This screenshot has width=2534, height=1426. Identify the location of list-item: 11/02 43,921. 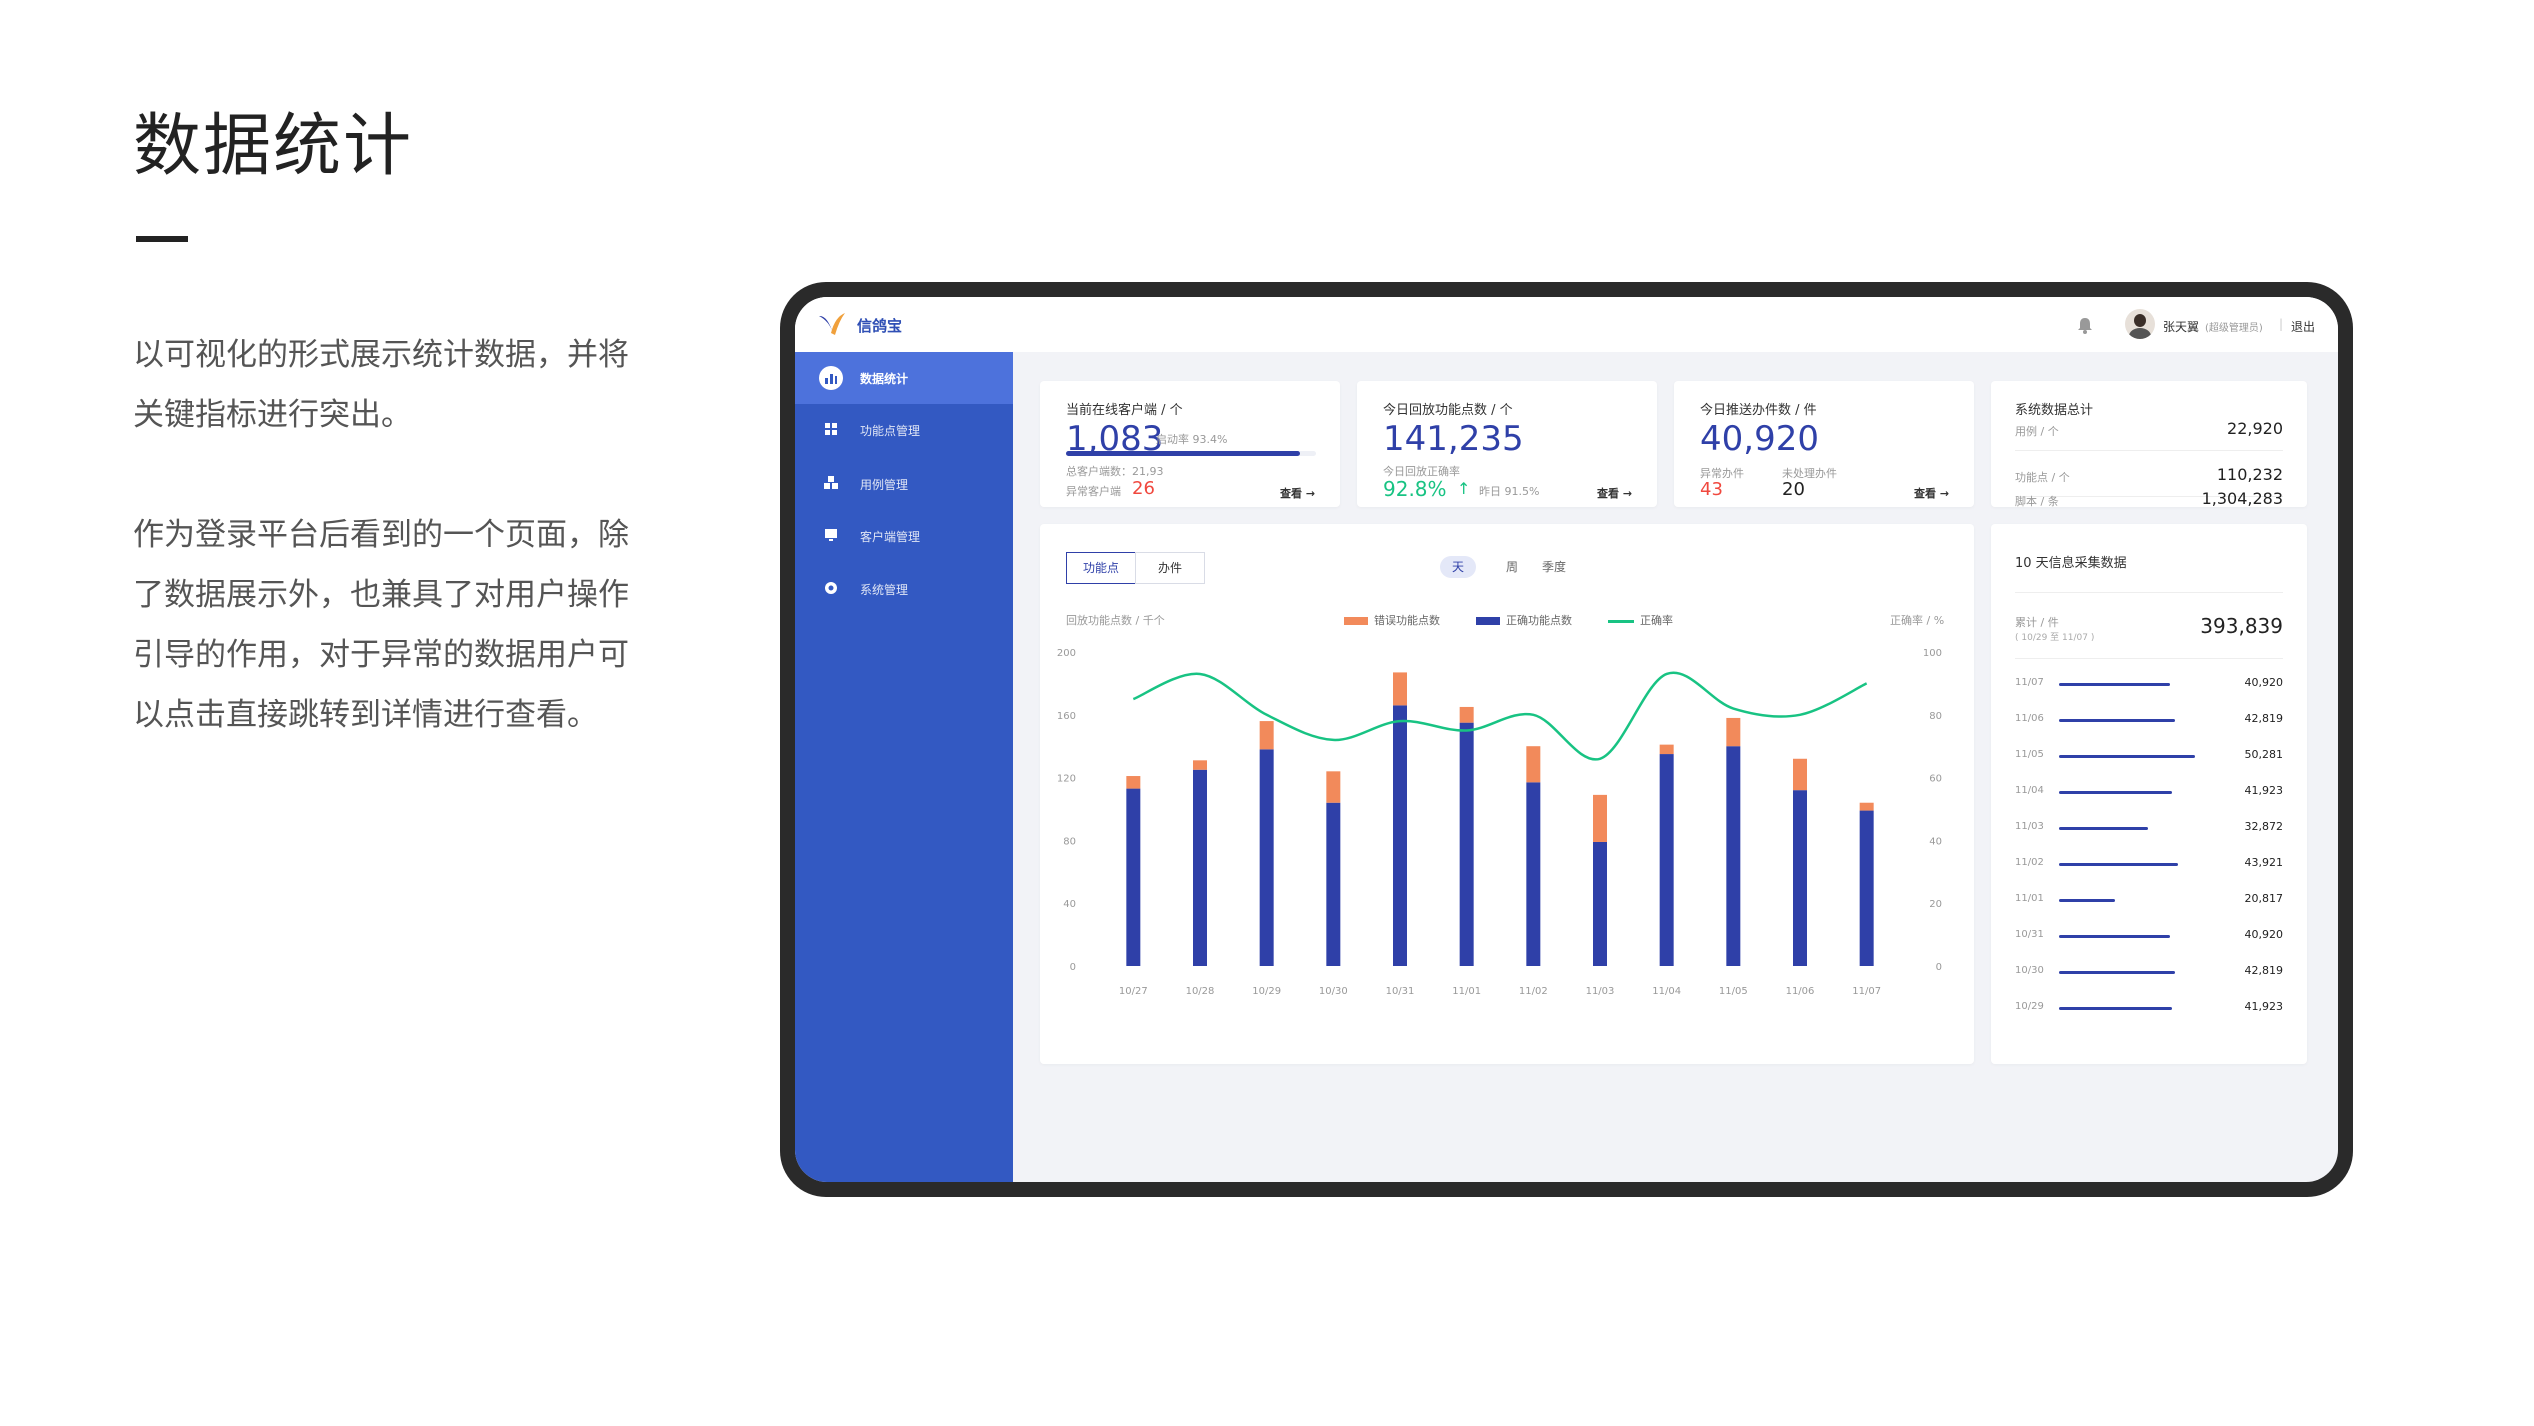
(2149, 864).